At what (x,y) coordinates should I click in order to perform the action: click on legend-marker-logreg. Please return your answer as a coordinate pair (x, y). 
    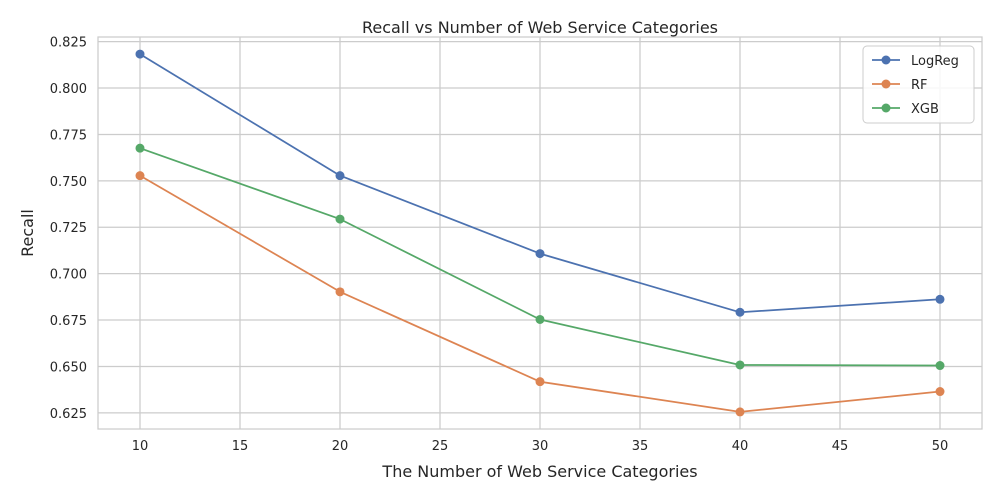
    Looking at the image, I should click on (886, 60).